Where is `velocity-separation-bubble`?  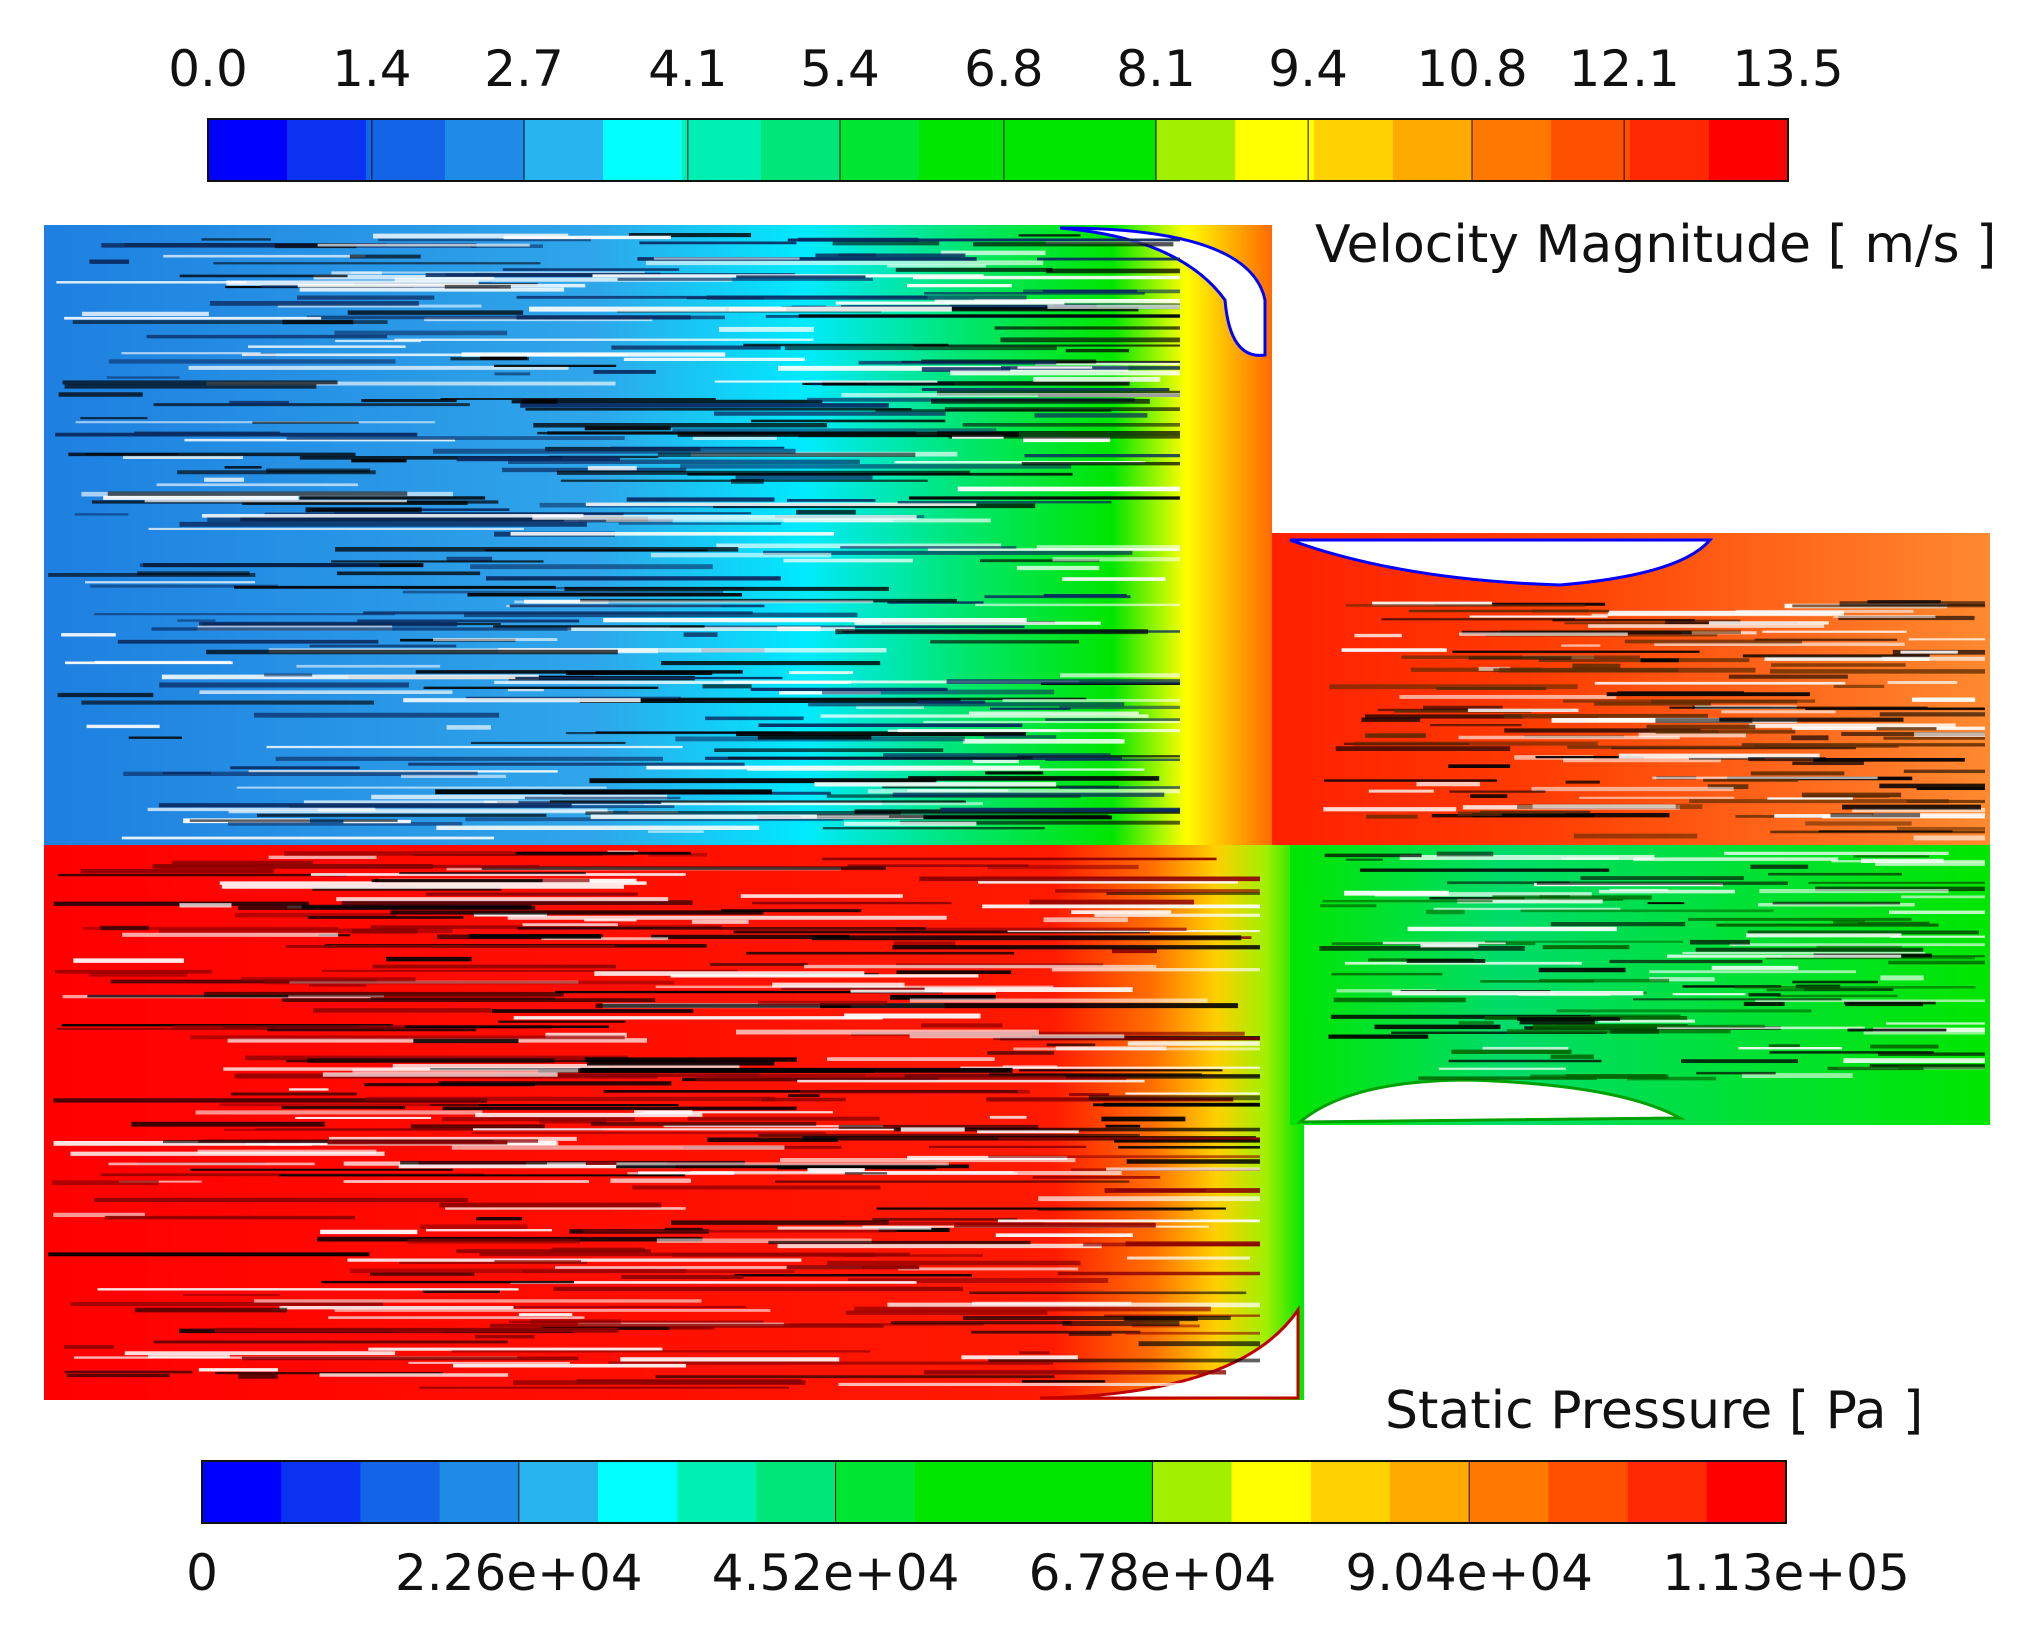 velocity-separation-bubble is located at coordinates (1501, 562).